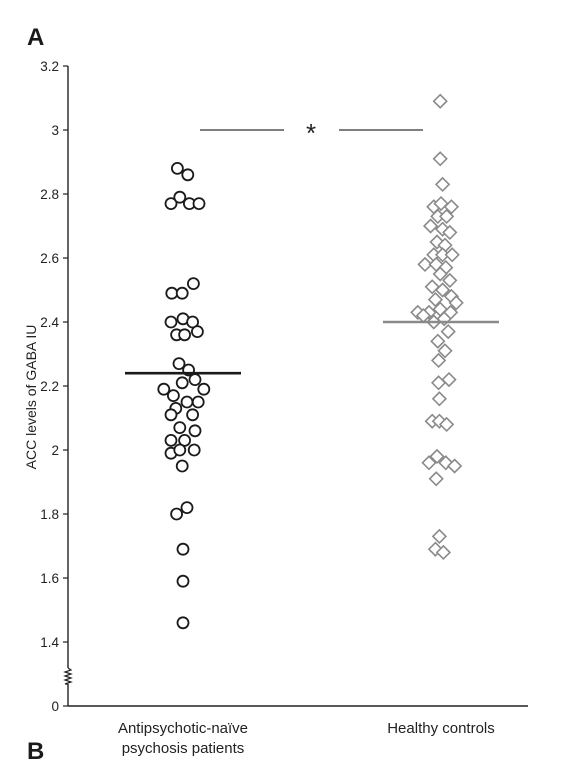 This screenshot has height=766, width=565. Describe the element at coordinates (31, 397) in the screenshot. I see `y-axis-label: ACC levels of GABA IU` at that location.